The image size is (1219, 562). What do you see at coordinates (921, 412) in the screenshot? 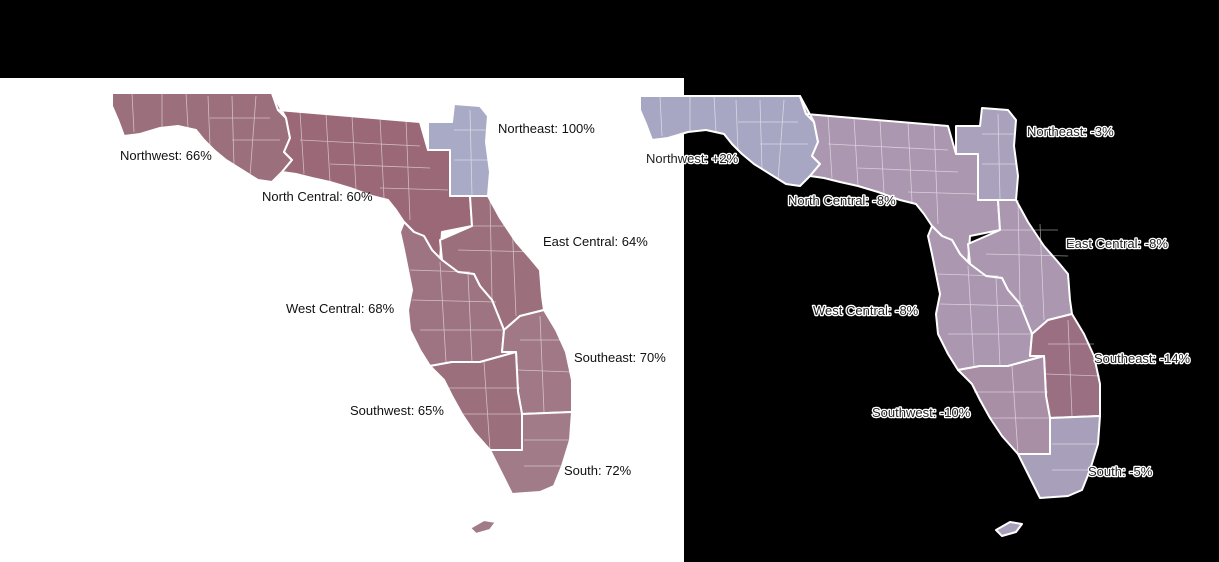
I see `label-southwest: Southwest: -10%` at bounding box center [921, 412].